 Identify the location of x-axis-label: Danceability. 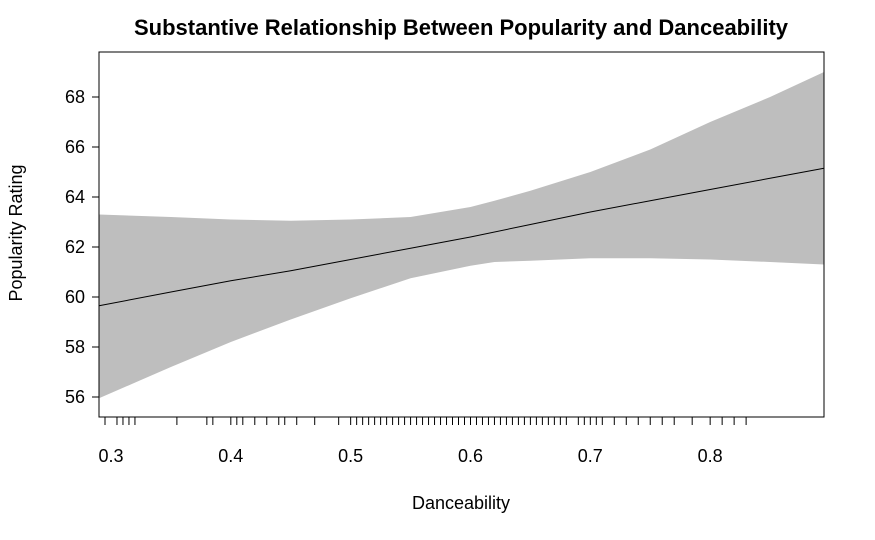
(461, 503).